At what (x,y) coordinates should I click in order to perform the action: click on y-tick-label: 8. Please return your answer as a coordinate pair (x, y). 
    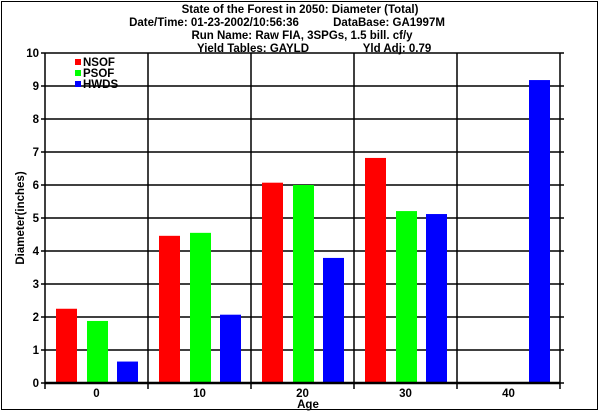
    Looking at the image, I should click on (36, 120).